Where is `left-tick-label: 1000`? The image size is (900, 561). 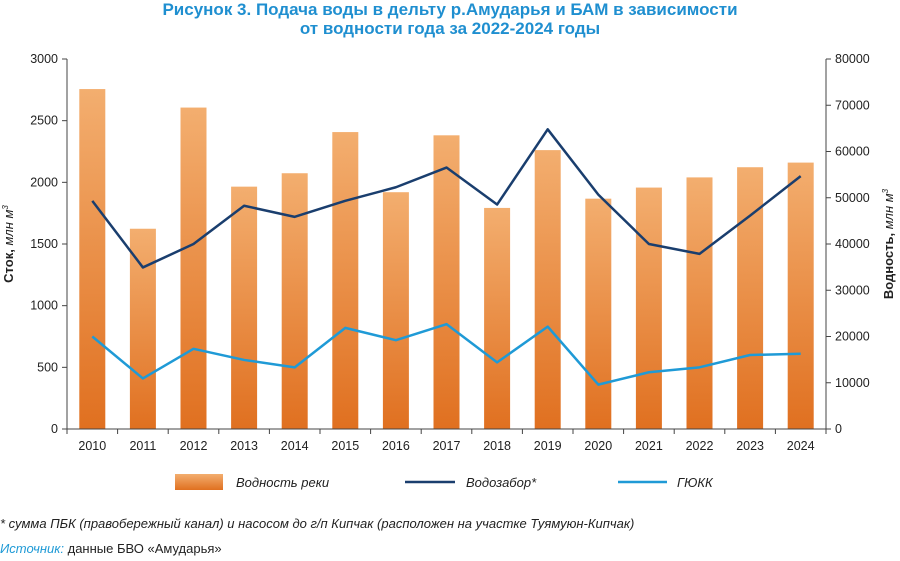
left-tick-label: 1000 is located at coordinates (44, 306).